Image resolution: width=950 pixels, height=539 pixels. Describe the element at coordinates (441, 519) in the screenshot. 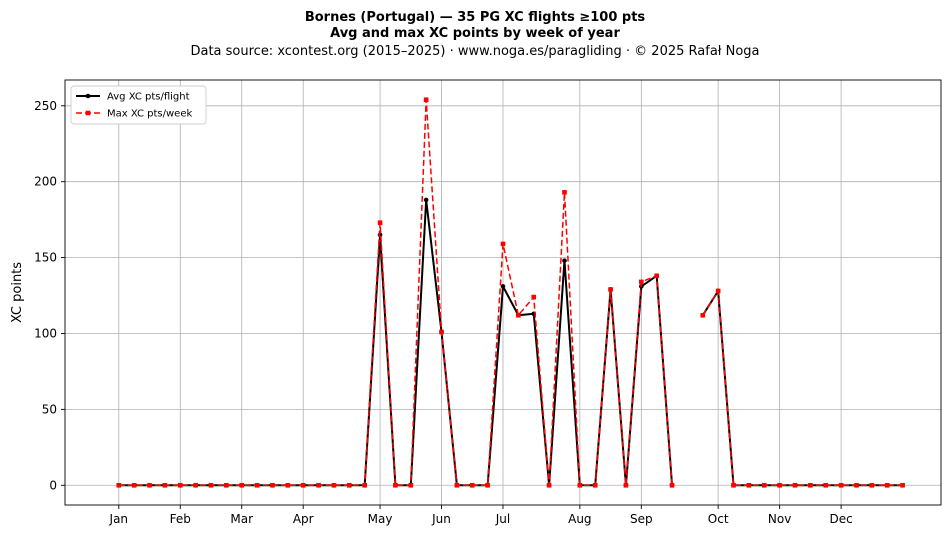

I see `x-tick-label: Jun` at that location.